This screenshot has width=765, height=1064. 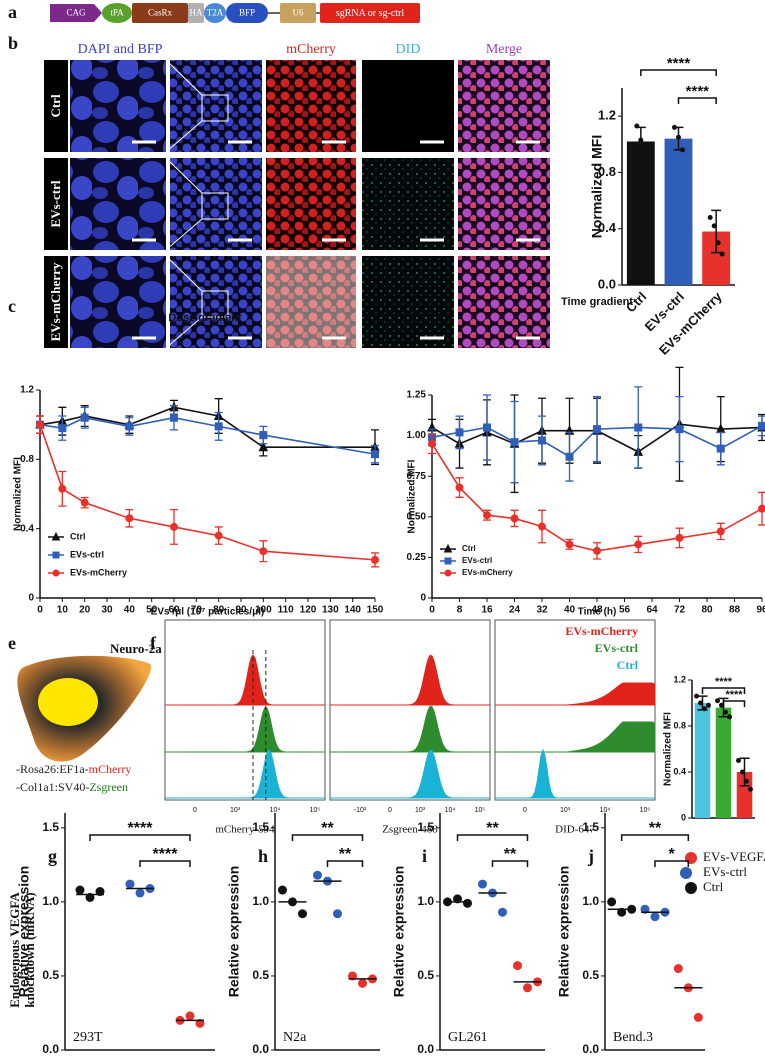 I want to click on zoom-line, so click(x=184, y=77).